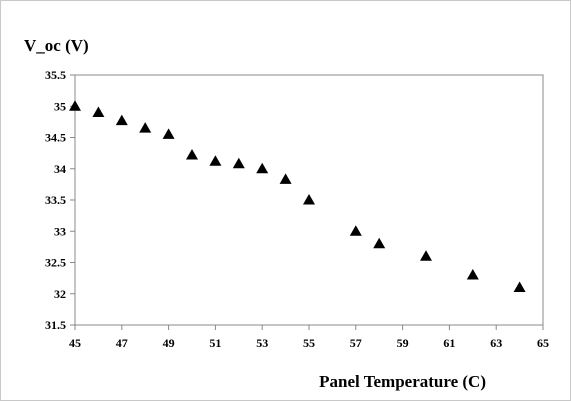  What do you see at coordinates (309, 343) in the screenshot?
I see `x-tick-label: 55` at bounding box center [309, 343].